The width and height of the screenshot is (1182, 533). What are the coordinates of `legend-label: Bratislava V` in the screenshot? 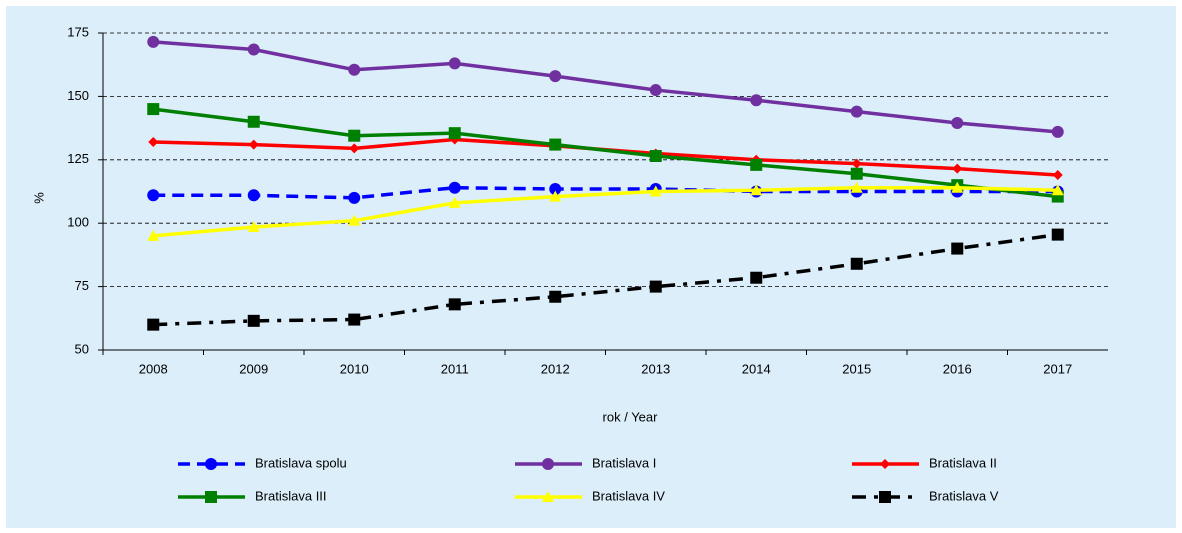 It's located at (964, 495).